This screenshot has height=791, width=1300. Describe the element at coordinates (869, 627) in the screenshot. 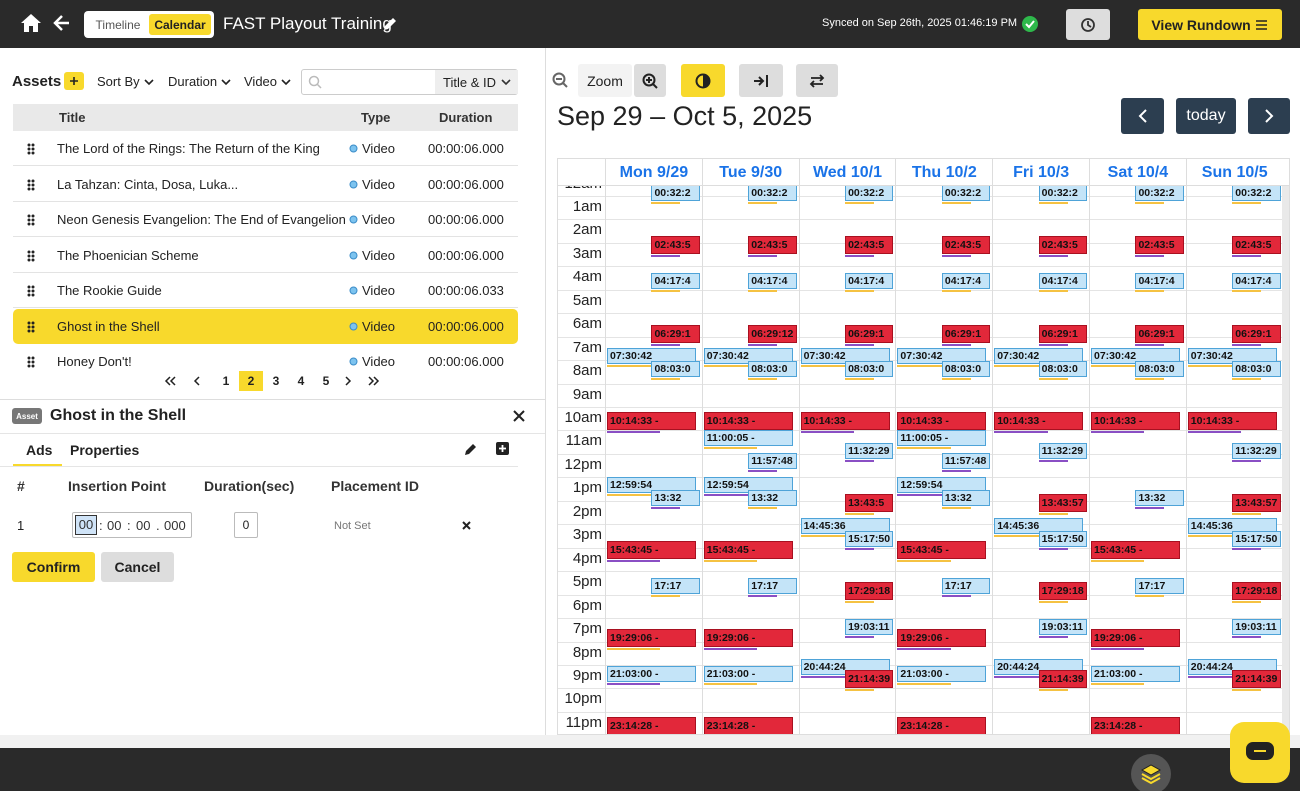

I see `event-block: 19:03:11` at that location.